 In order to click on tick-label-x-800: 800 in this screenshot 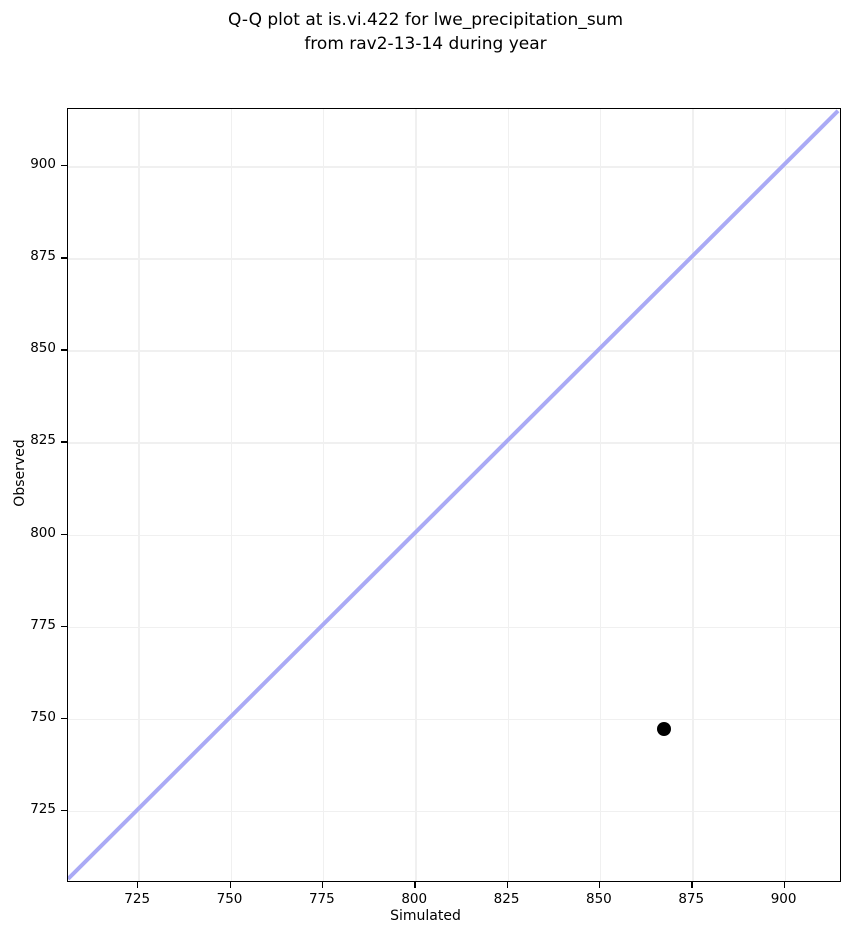, I will do `click(414, 899)`.